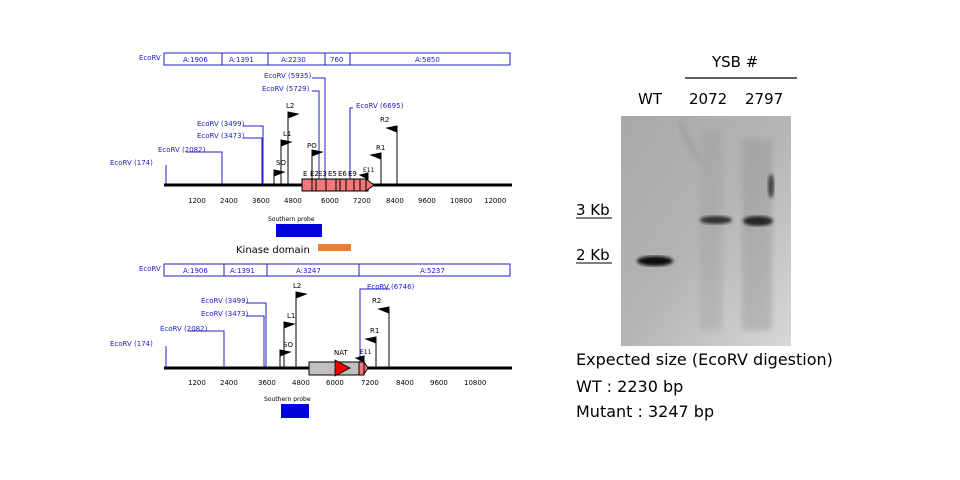 Image resolution: width=960 pixels, height=480 pixels. What do you see at coordinates (305, 174) in the screenshot?
I see `wt-exon: E` at bounding box center [305, 174].